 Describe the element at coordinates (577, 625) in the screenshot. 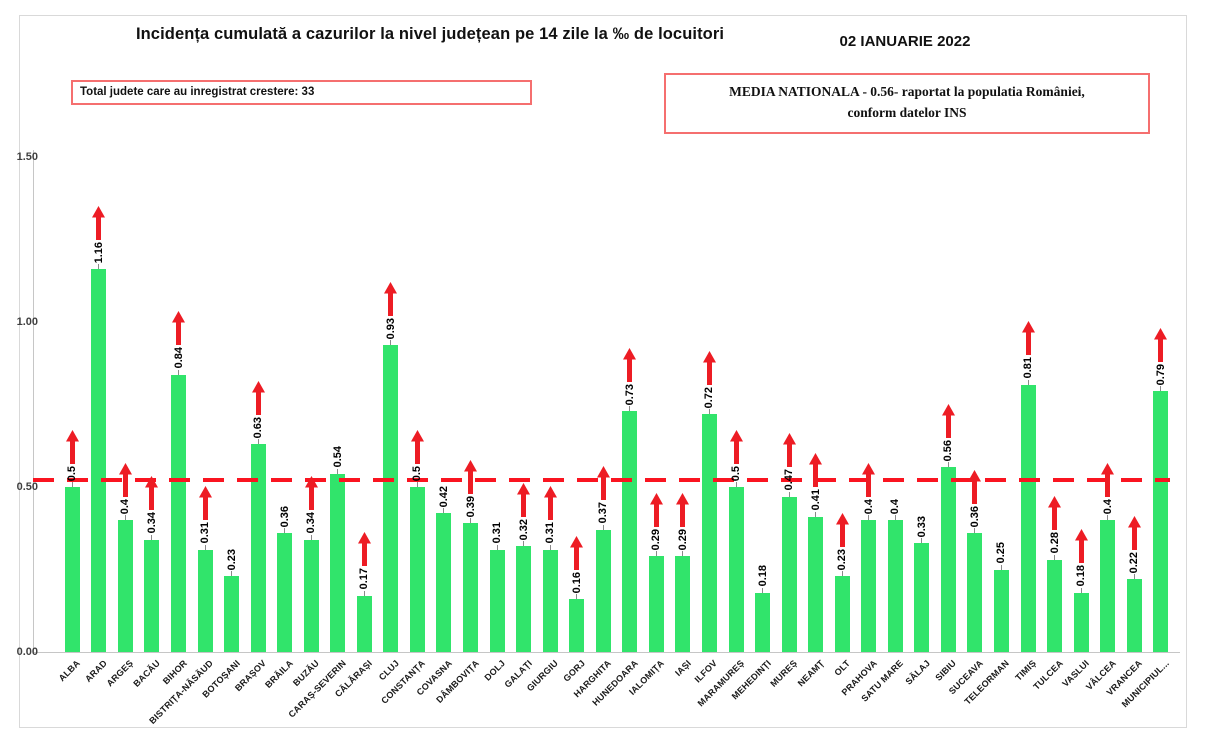

I see `bar-gorj` at that location.